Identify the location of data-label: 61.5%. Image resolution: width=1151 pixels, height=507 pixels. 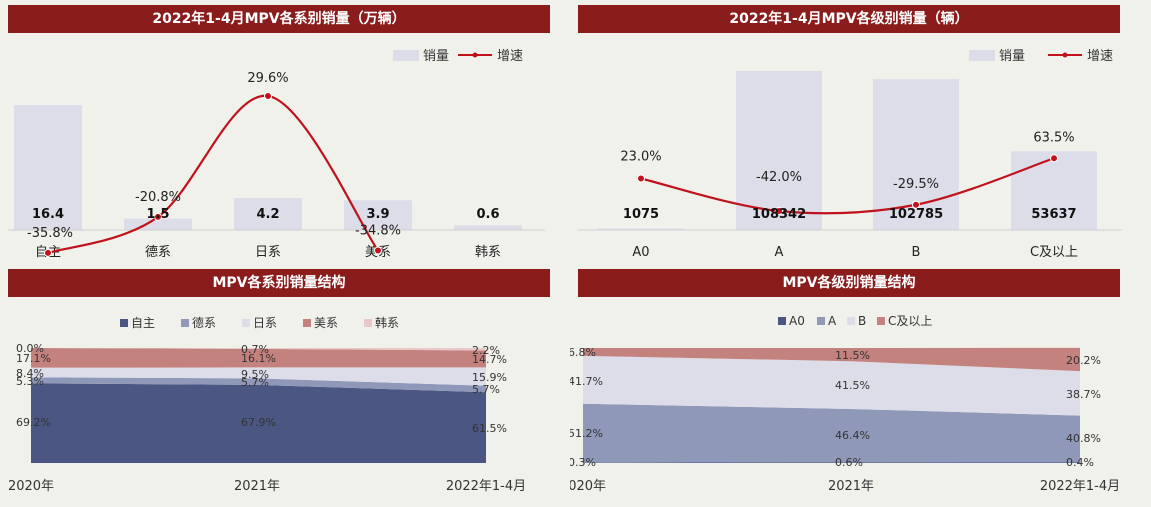
(489, 428).